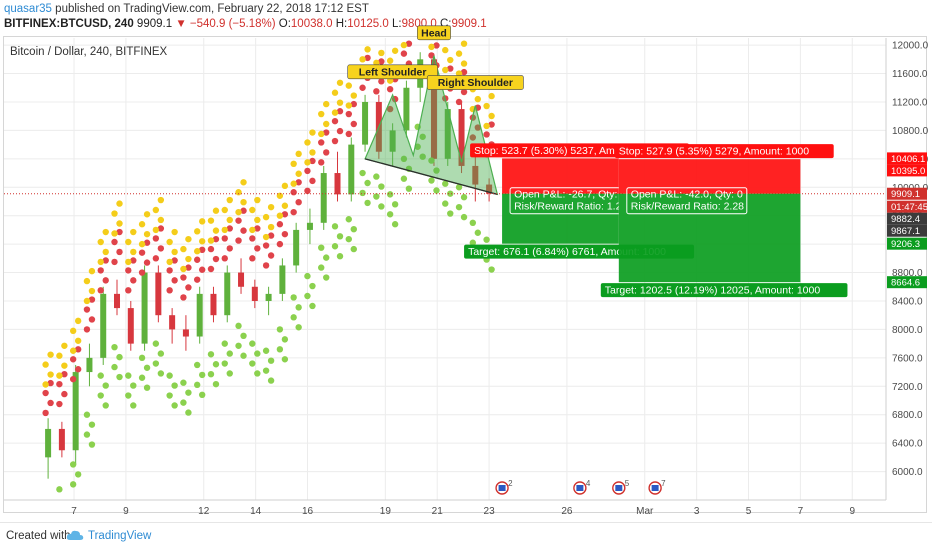  Describe the element at coordinates (204, 511) in the screenshot. I see `x-tick-label: 12` at that location.